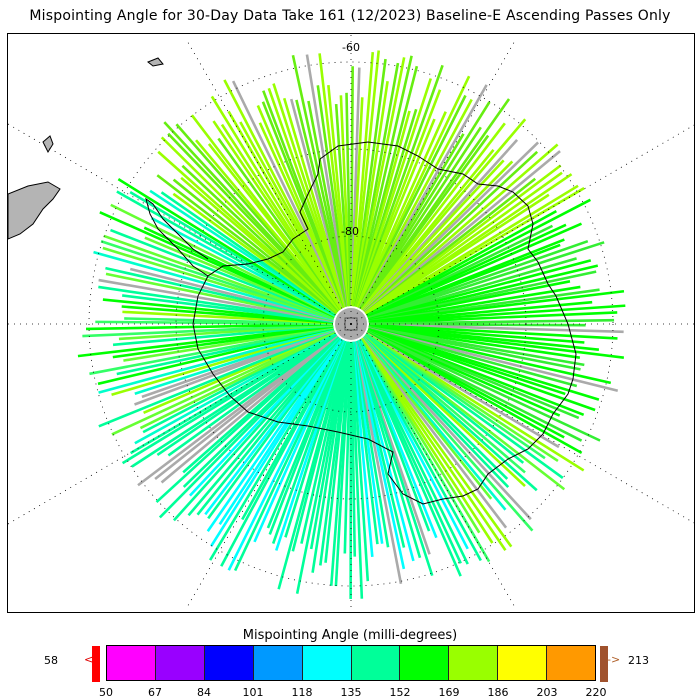 This screenshot has width=700, height=700. Describe the element at coordinates (48, 144) in the screenshot. I see `island-west` at that location.